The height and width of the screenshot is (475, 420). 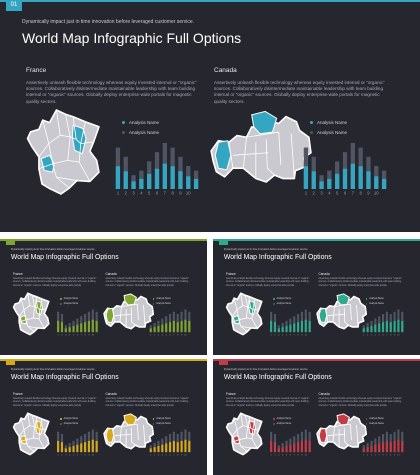 I want to click on canada-map, so click(x=341, y=431).